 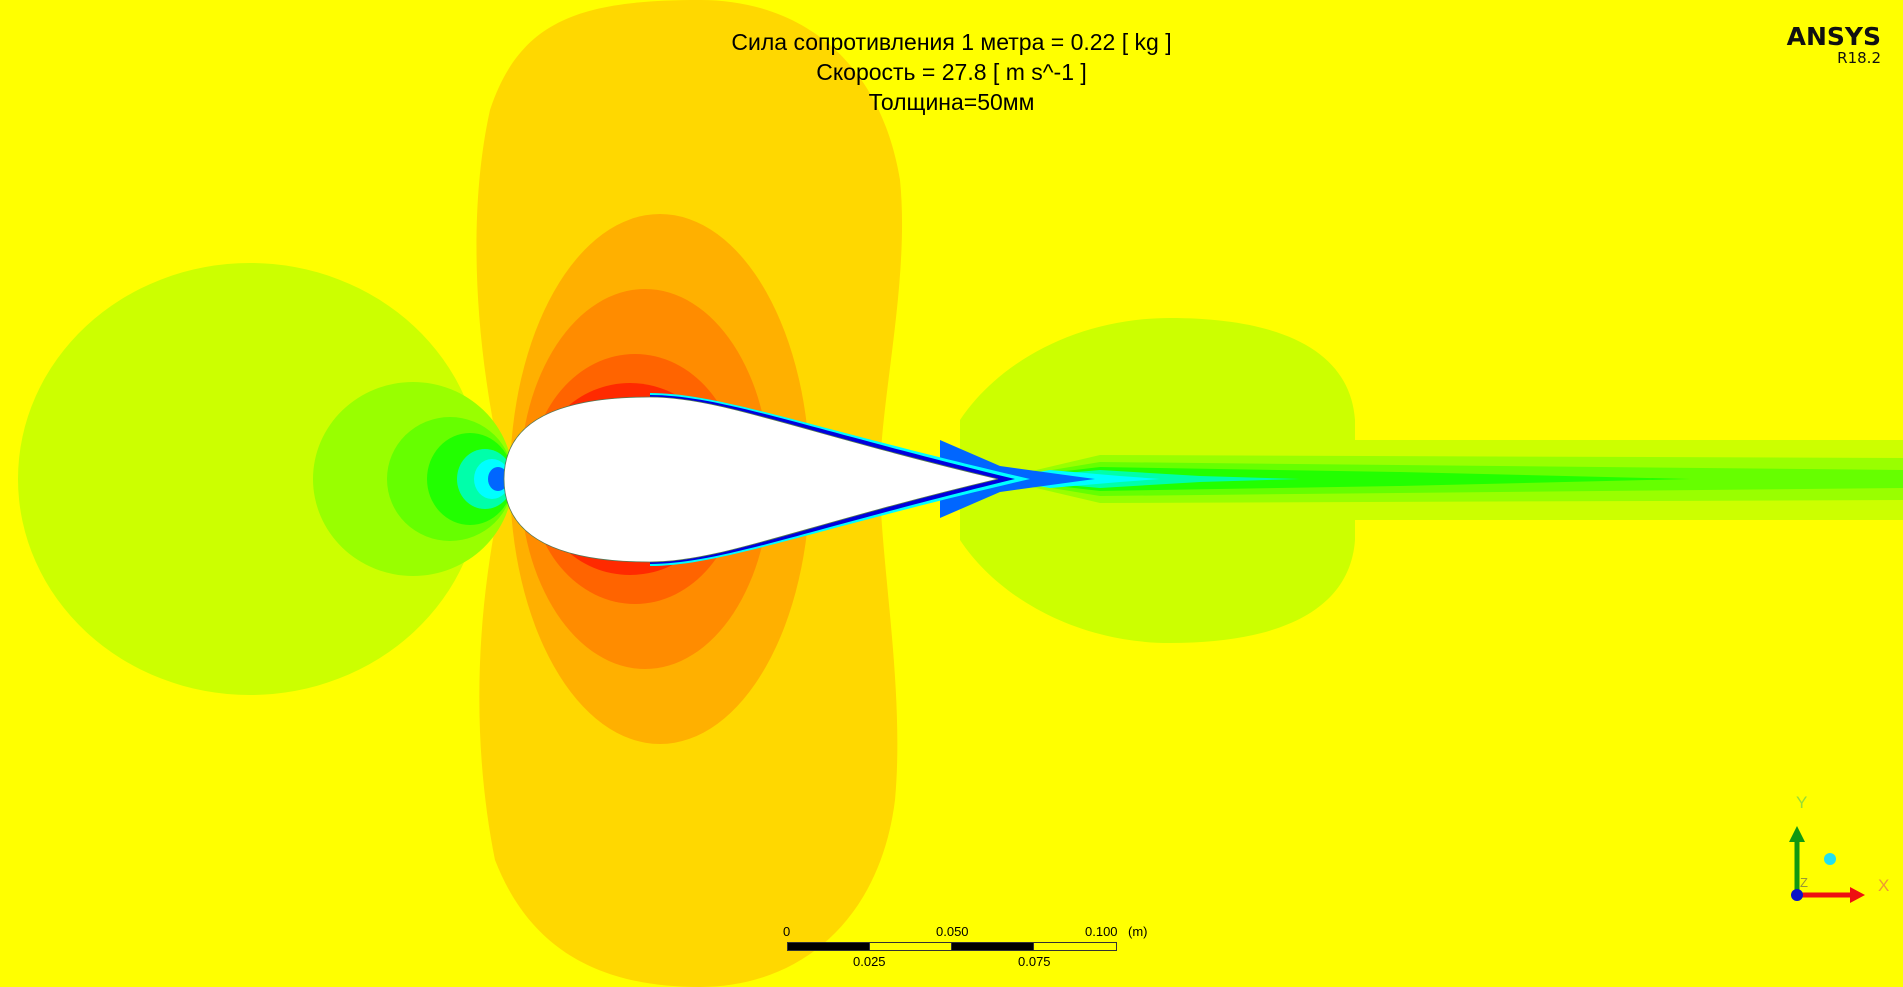 I want to click on rotation-center-sphere, so click(x=1830, y=859).